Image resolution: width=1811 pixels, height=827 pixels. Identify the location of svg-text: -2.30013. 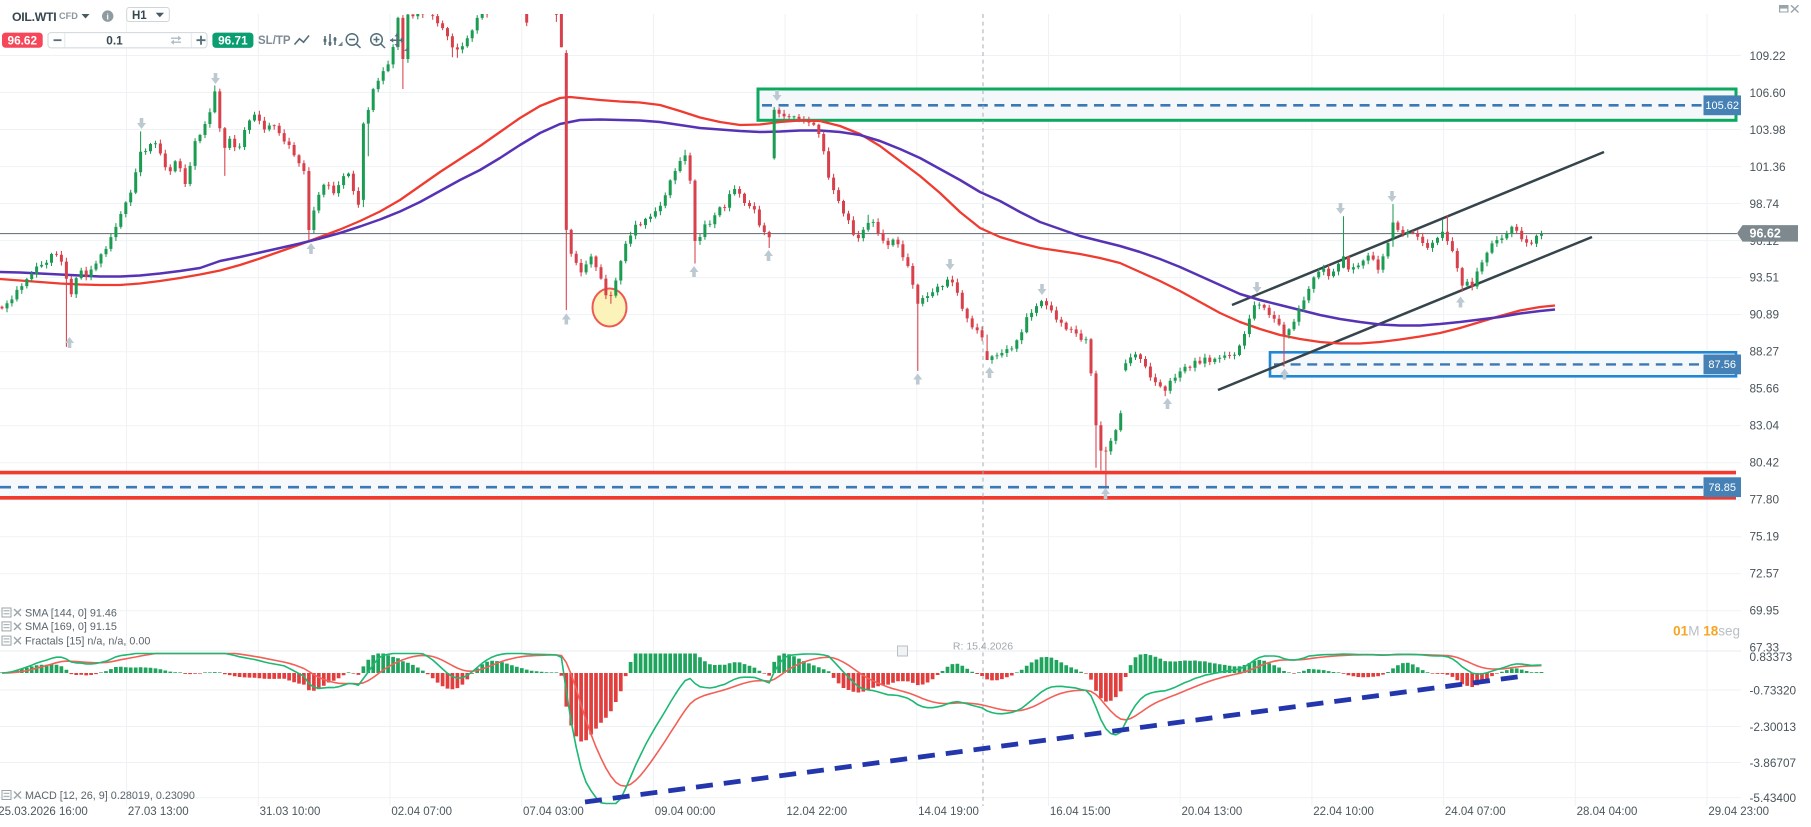
(1773, 727).